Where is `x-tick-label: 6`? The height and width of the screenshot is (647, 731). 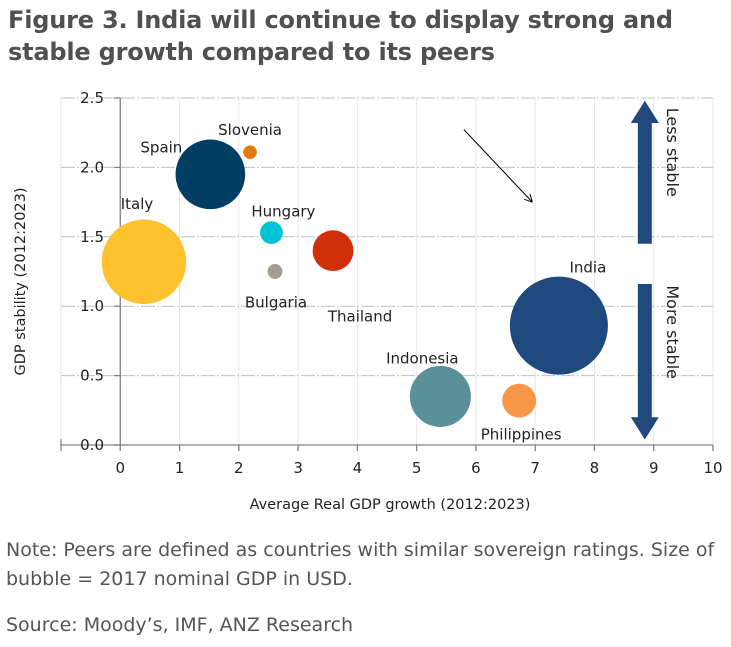 x-tick-label: 6 is located at coordinates (476, 468).